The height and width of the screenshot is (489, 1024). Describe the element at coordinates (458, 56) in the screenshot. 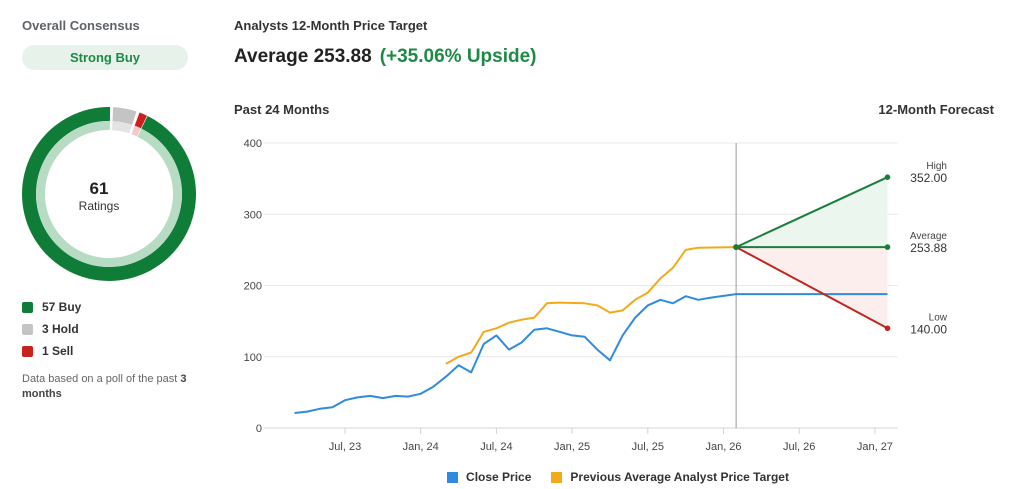

I see `upside-percentage: (+35.06% Upside)` at that location.